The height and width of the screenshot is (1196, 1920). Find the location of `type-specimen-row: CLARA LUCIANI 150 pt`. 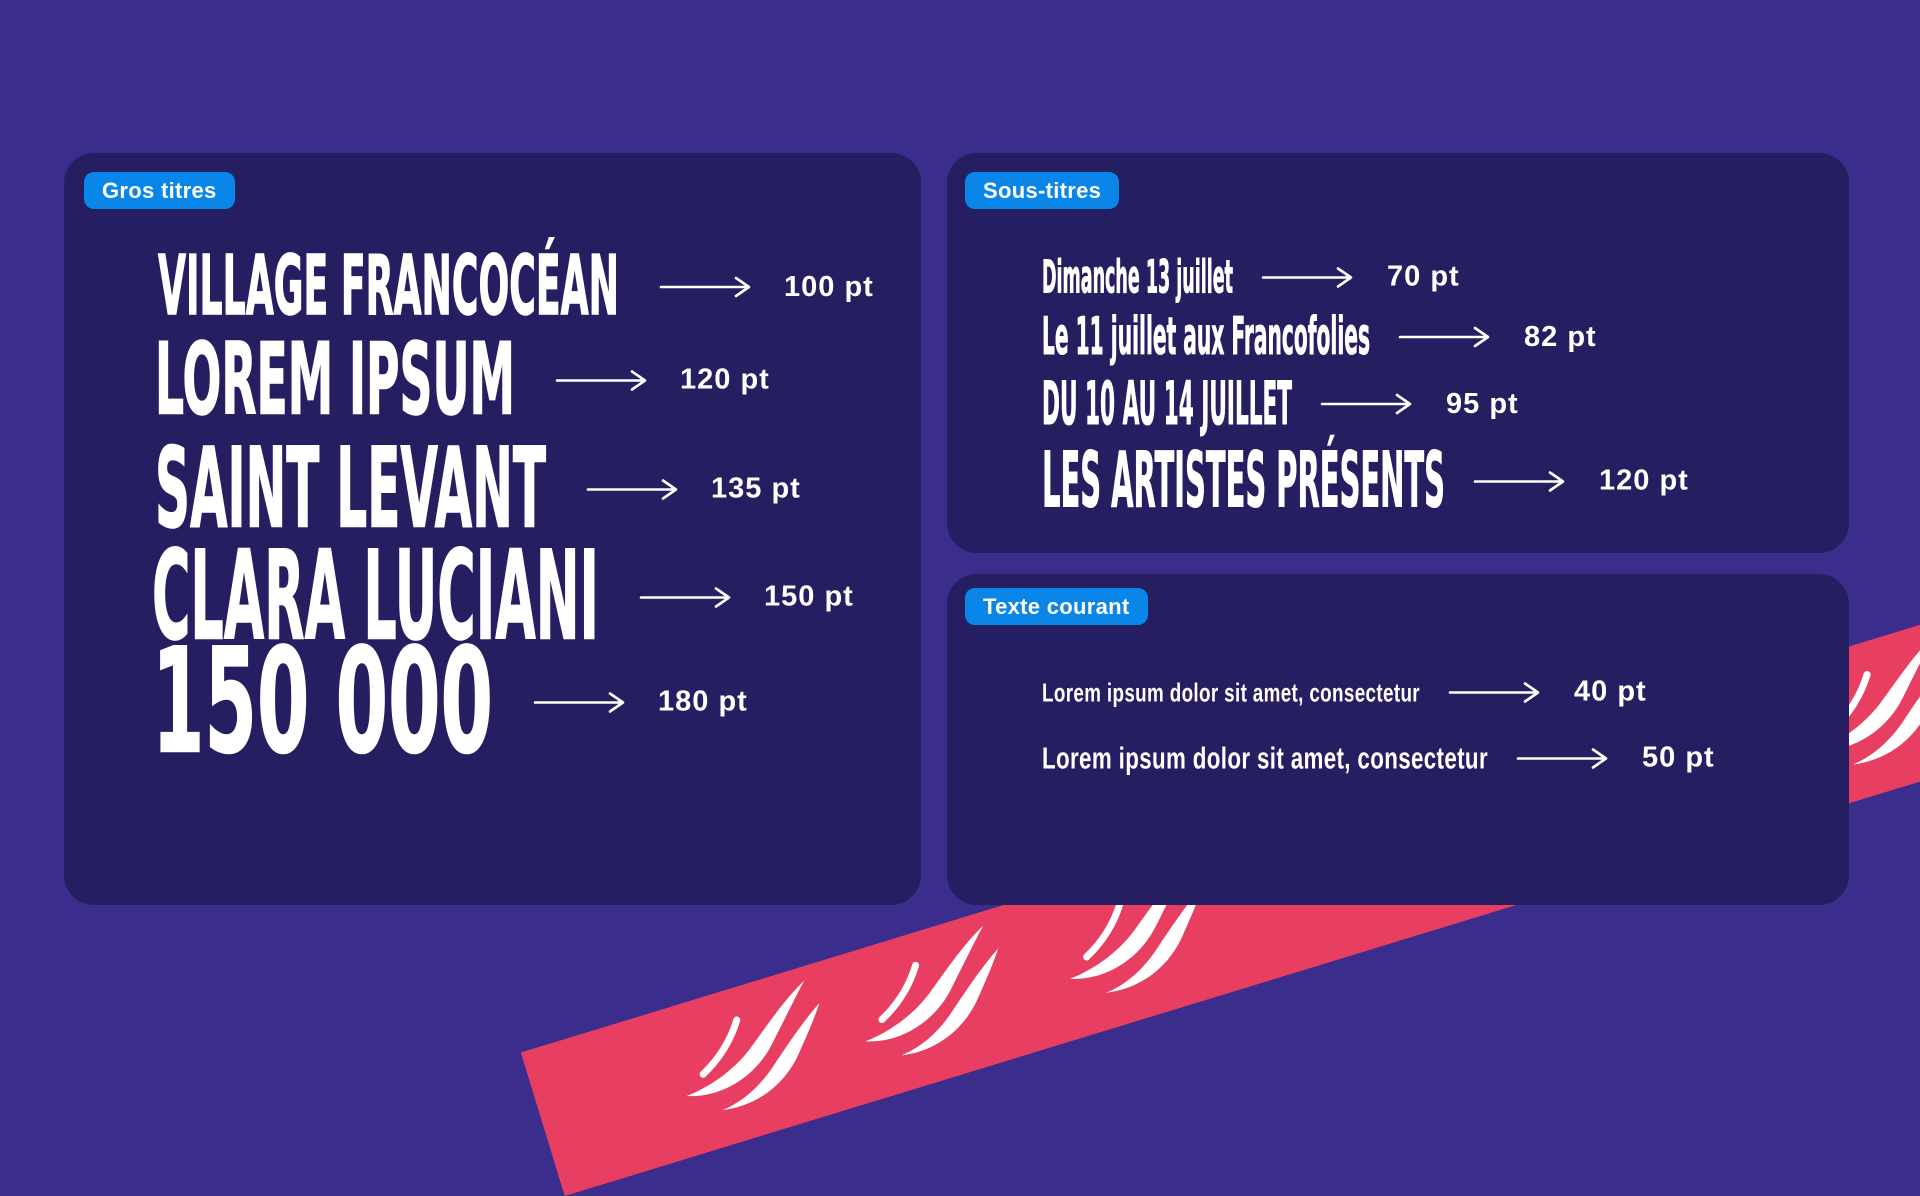

type-specimen-row: CLARA LUCIANI 150 pt is located at coordinates (503, 597).